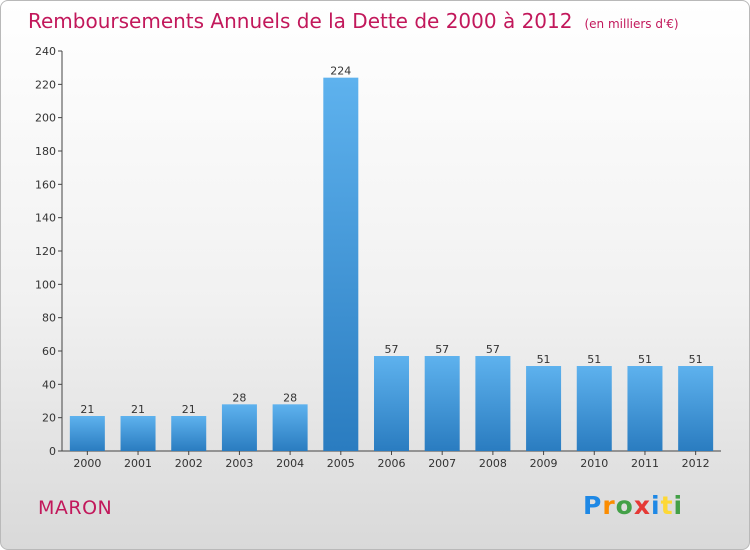 The image size is (750, 550). Describe the element at coordinates (49, 418) in the screenshot. I see `y-tick-label: 20` at that location.